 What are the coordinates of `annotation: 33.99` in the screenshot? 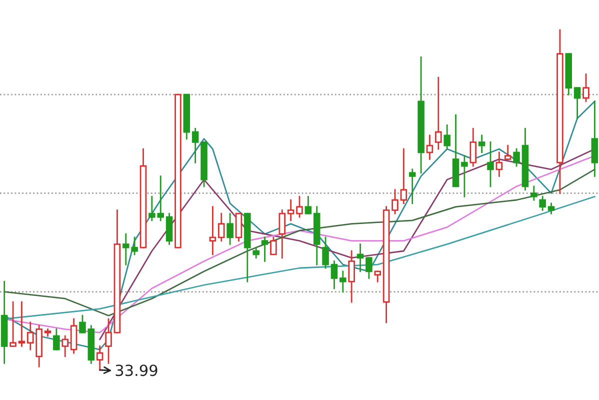 It's located at (137, 370).